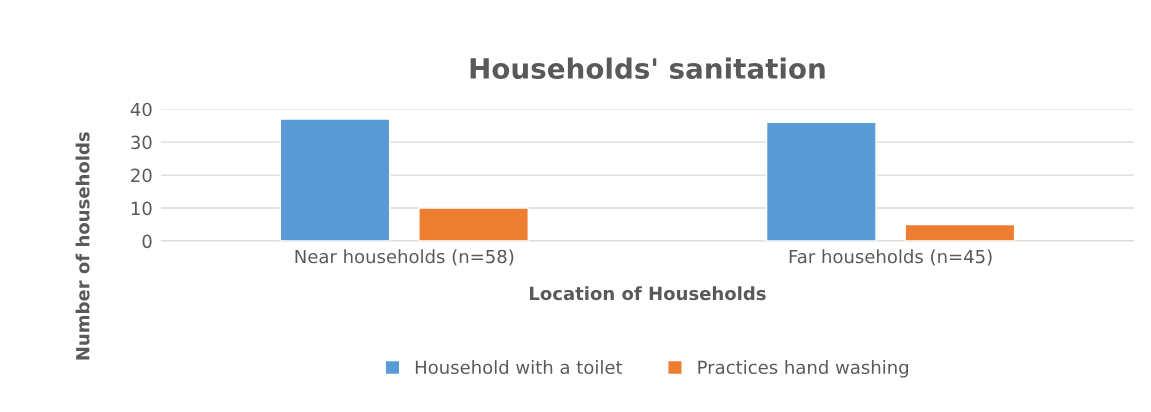 The height and width of the screenshot is (412, 1151). Describe the element at coordinates (82, 246) in the screenshot. I see `y-axis-title: Number of households` at that location.